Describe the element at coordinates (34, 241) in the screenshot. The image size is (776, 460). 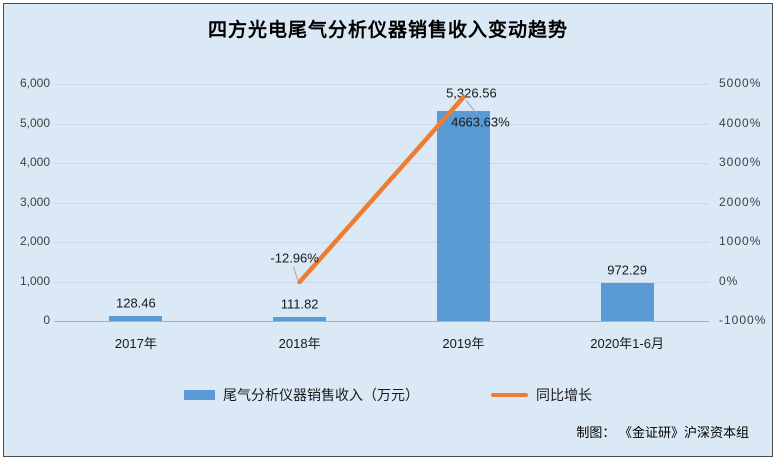
I see `left-axis-tick: 2,000` at that location.